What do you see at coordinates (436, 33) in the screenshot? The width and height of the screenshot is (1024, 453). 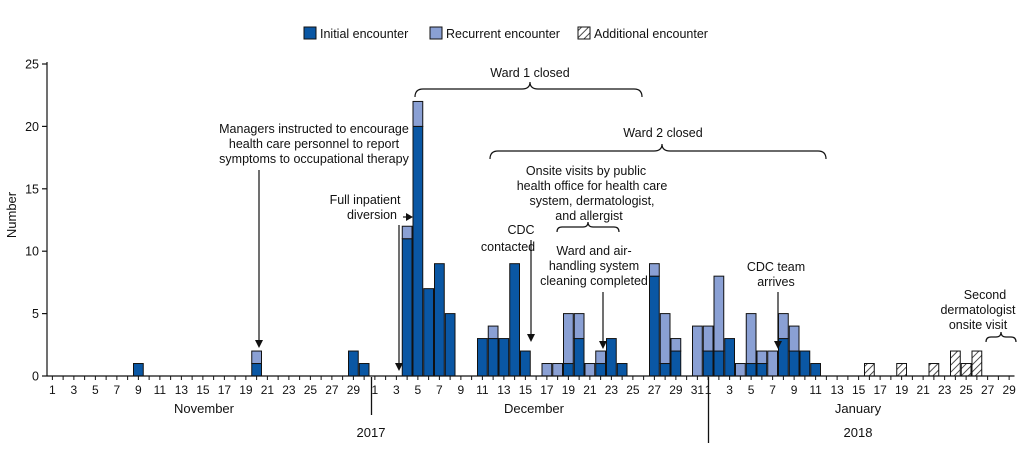 I see `legend-swatch-recurrent` at bounding box center [436, 33].